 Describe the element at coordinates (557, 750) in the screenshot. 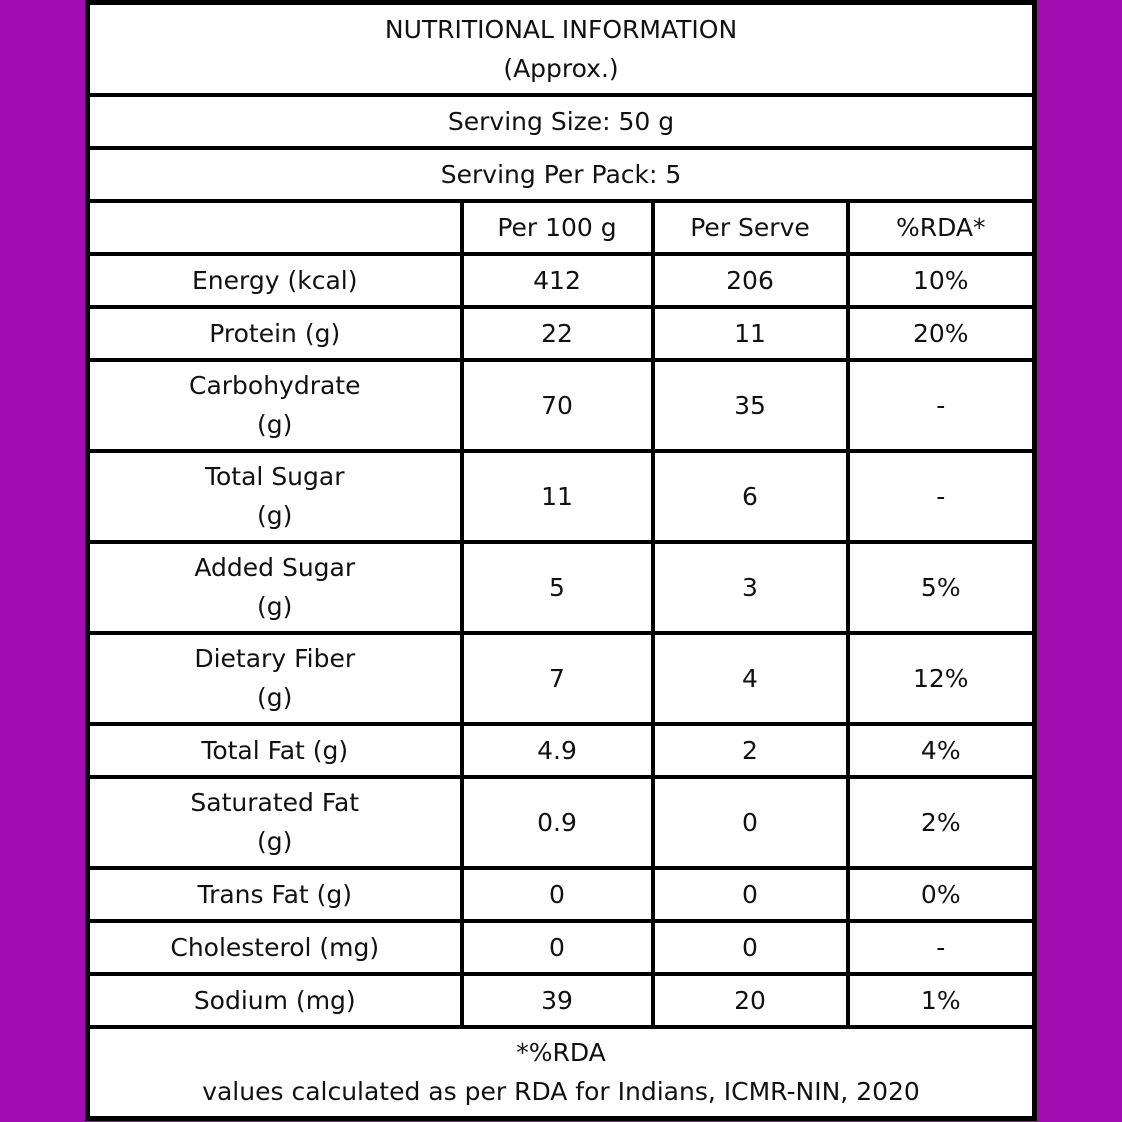

I see `value-per100: 4.9` at that location.